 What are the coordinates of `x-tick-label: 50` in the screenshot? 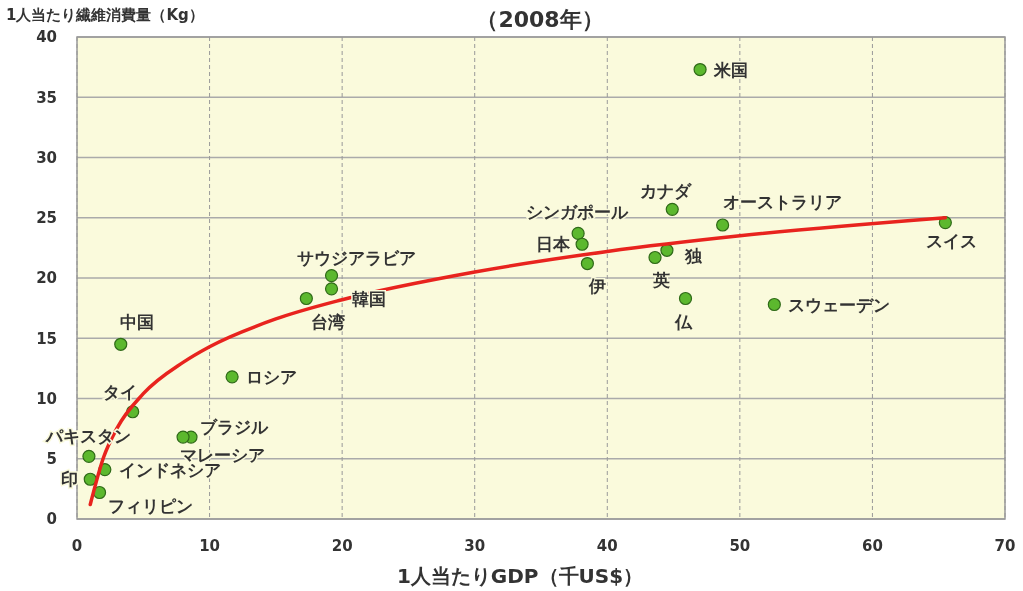 It's located at (740, 546).